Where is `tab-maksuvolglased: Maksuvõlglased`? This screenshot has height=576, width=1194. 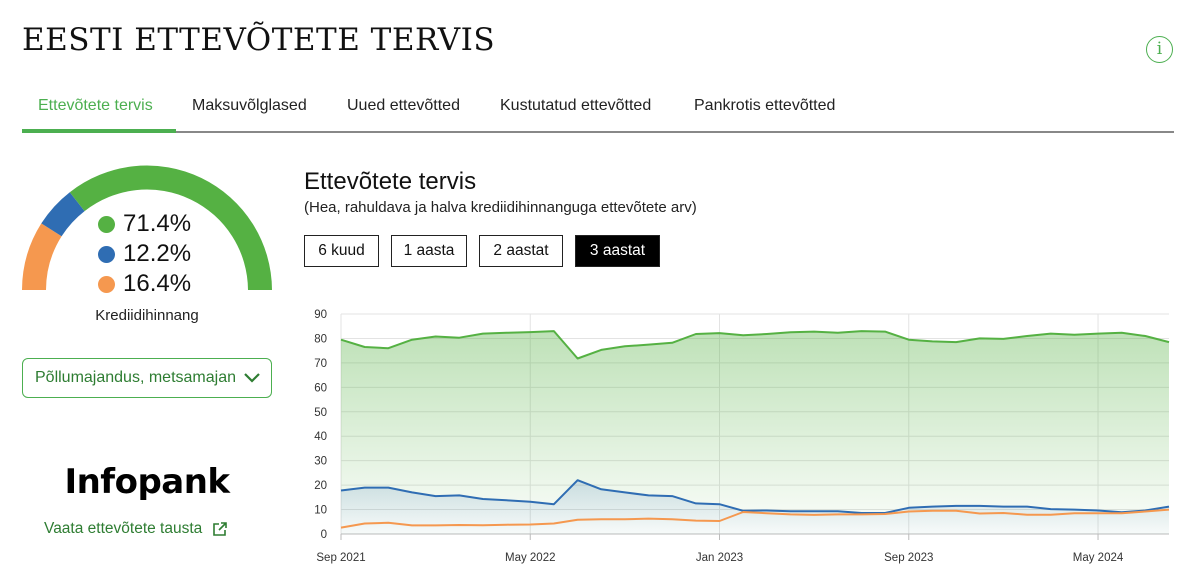
tab-maksuvolglased: Maksuvõlglased is located at coordinates (249, 105).